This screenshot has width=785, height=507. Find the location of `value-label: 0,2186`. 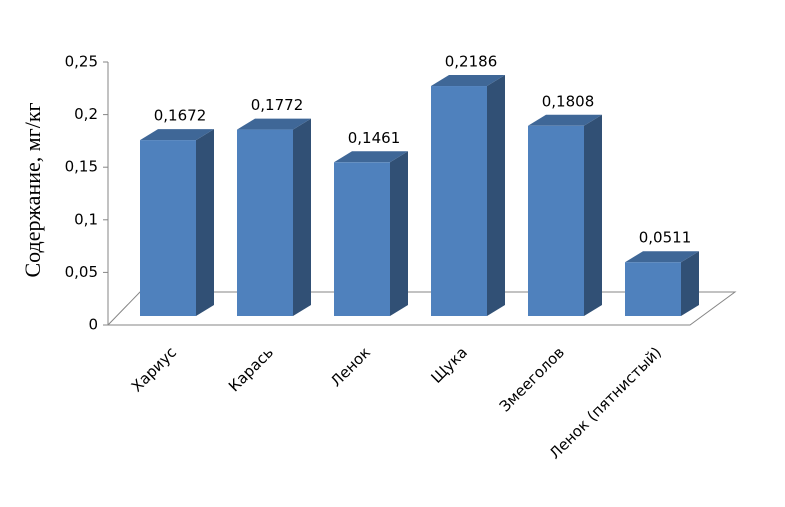

value-label: 0,2186 is located at coordinates (471, 62).